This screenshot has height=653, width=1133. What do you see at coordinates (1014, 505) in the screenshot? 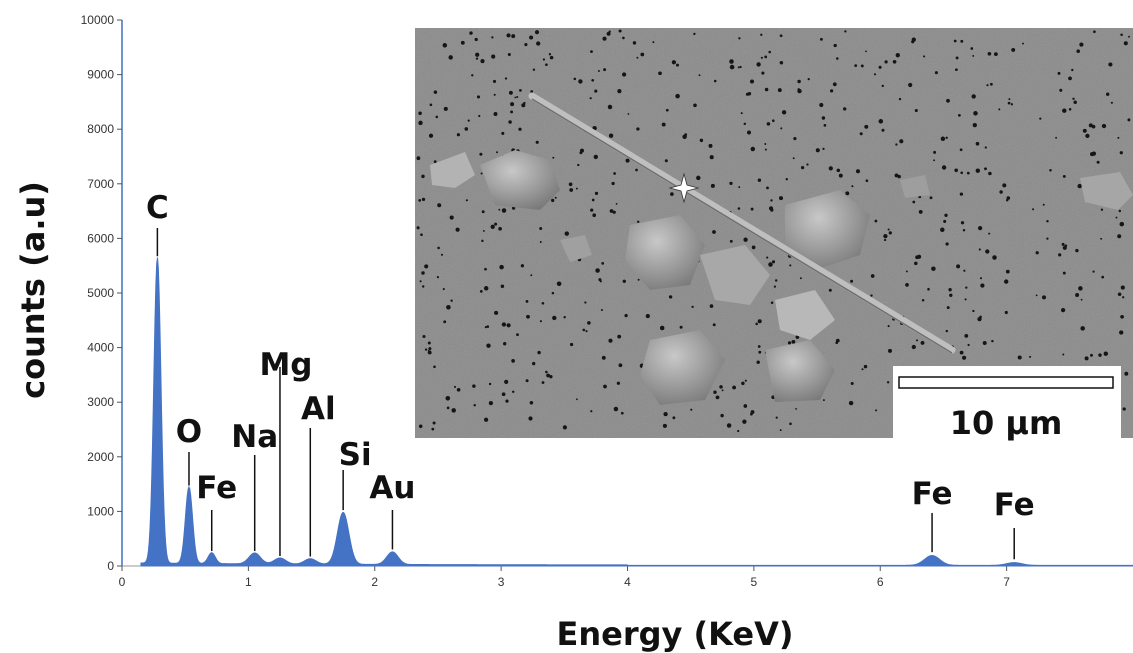
I see `peak-label: Fe` at bounding box center [1014, 505].